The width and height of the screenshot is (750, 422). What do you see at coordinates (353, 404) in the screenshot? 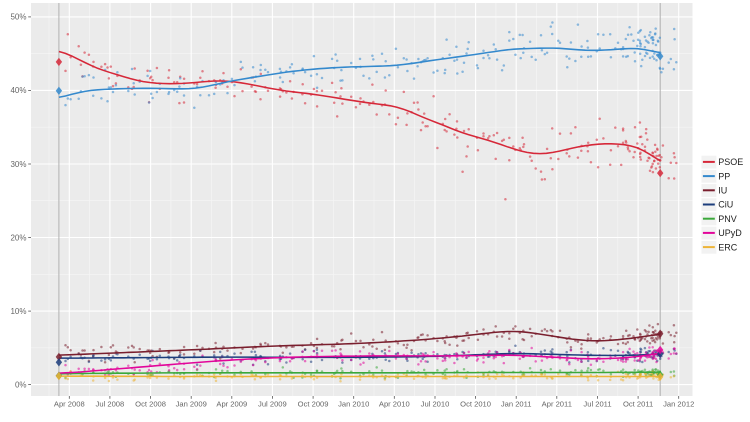
I see `svg-text: Jan 2010` at bounding box center [353, 404].